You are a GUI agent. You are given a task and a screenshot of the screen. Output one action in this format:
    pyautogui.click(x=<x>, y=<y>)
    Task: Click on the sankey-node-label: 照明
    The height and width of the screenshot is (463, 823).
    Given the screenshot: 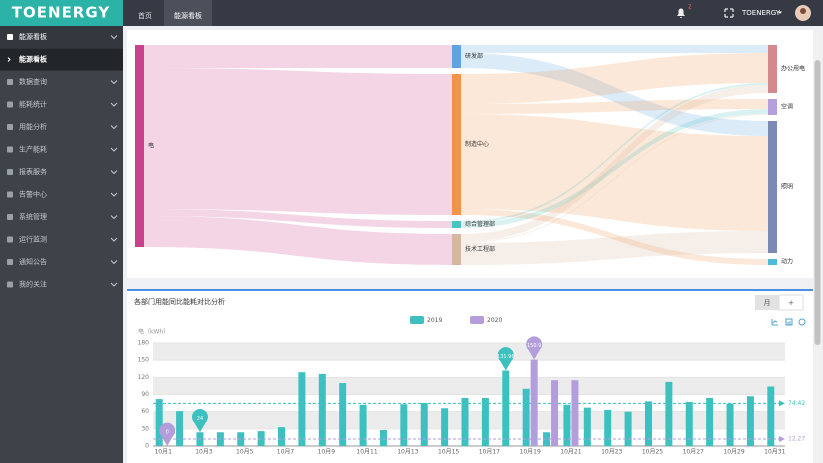 What is the action you would take?
    pyautogui.click(x=787, y=187)
    